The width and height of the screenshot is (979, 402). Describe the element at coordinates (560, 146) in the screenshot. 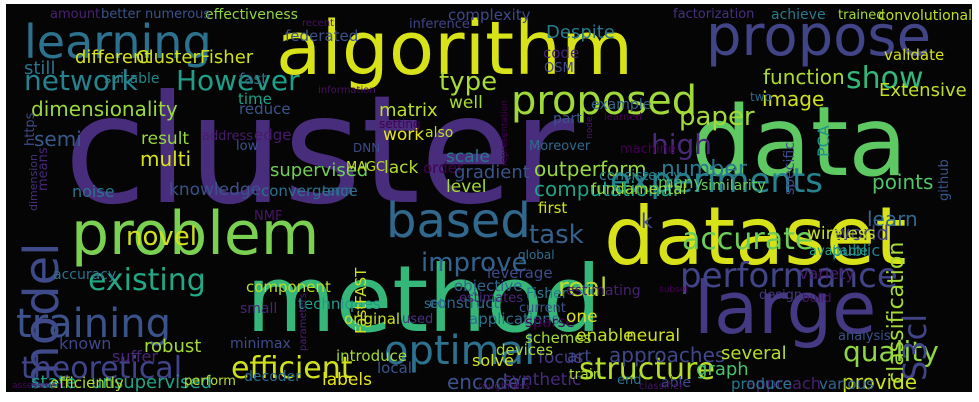

I see `cloud-word: Moreover` at that location.